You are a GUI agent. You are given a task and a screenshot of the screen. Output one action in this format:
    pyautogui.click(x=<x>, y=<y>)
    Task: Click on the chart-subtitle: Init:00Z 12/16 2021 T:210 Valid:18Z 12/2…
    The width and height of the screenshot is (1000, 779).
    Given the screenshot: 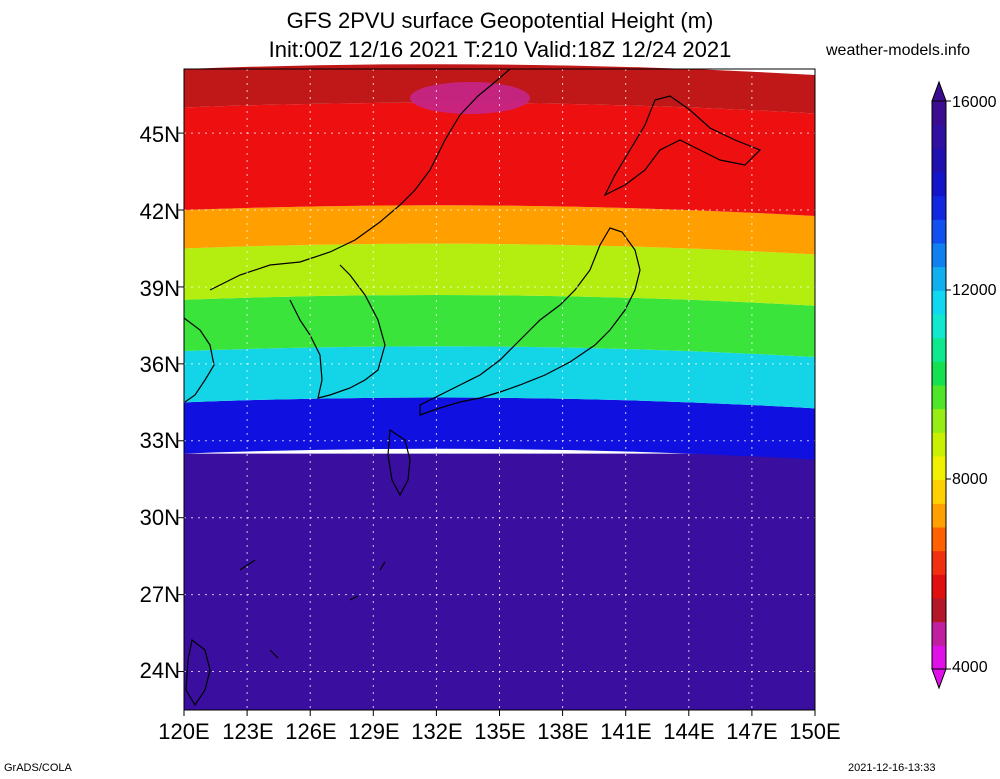 What is the action you would take?
    pyautogui.click(x=500, y=49)
    